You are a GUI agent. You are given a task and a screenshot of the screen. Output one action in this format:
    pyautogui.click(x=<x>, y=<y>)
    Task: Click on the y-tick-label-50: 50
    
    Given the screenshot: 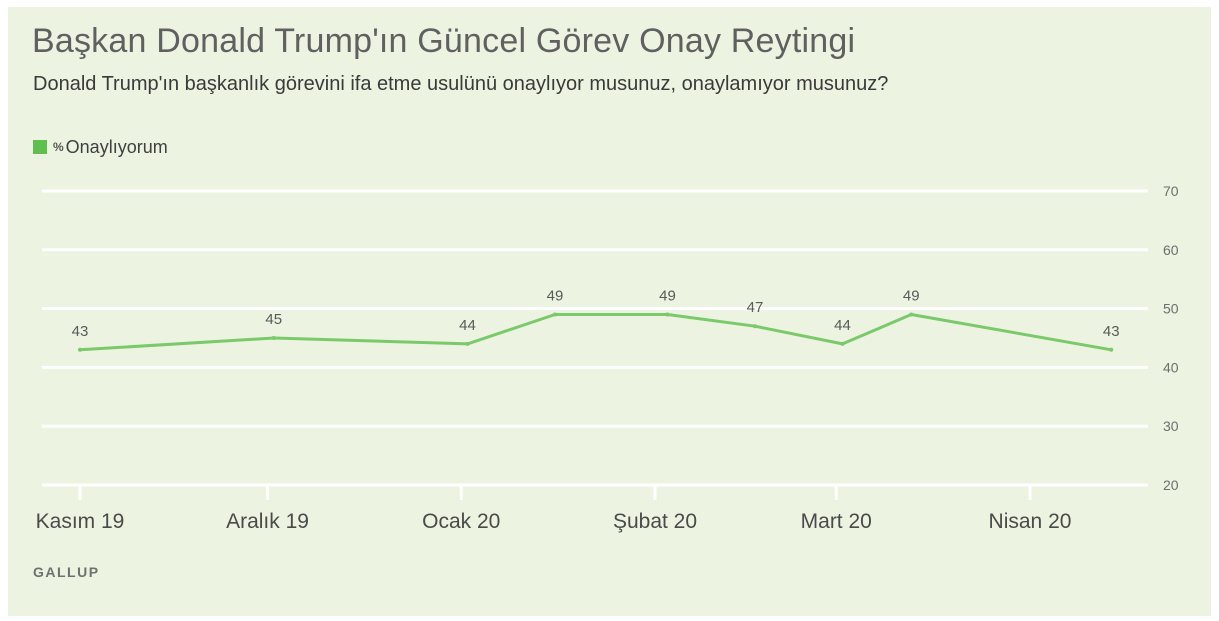 What is the action you would take?
    pyautogui.click(x=1171, y=309)
    